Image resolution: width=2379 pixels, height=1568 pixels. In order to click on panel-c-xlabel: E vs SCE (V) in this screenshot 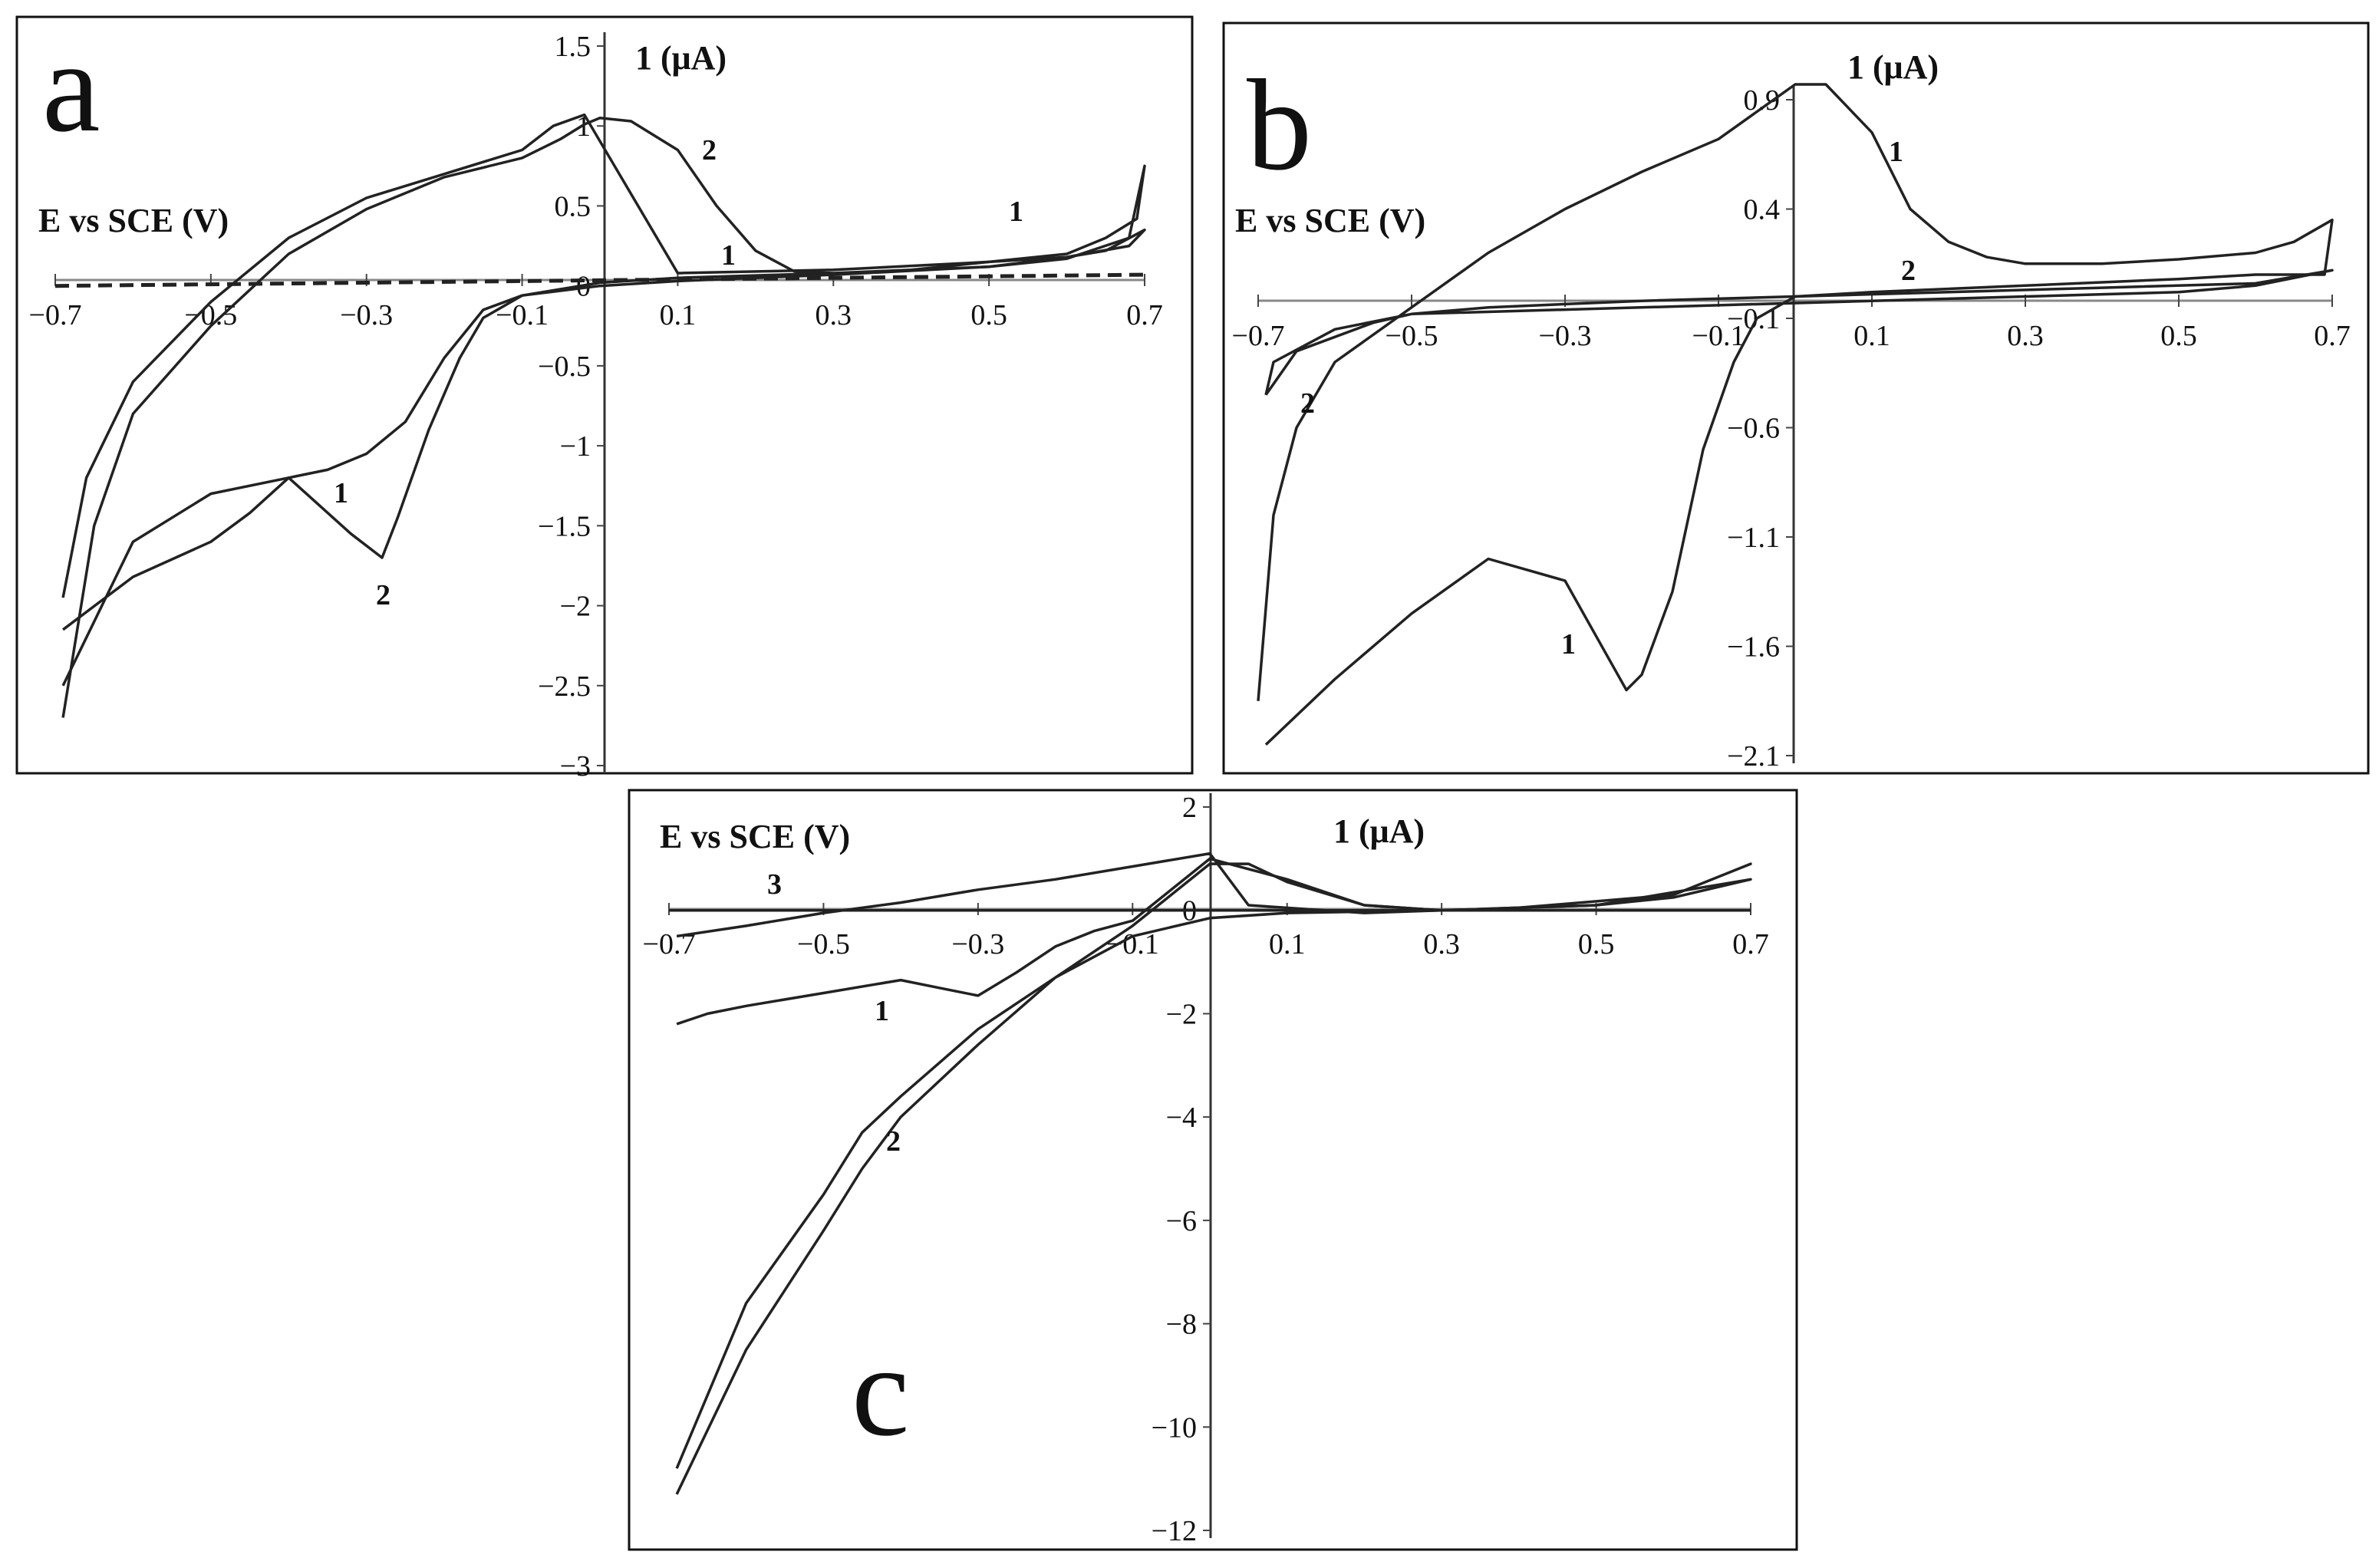, I will do `click(755, 836)`.